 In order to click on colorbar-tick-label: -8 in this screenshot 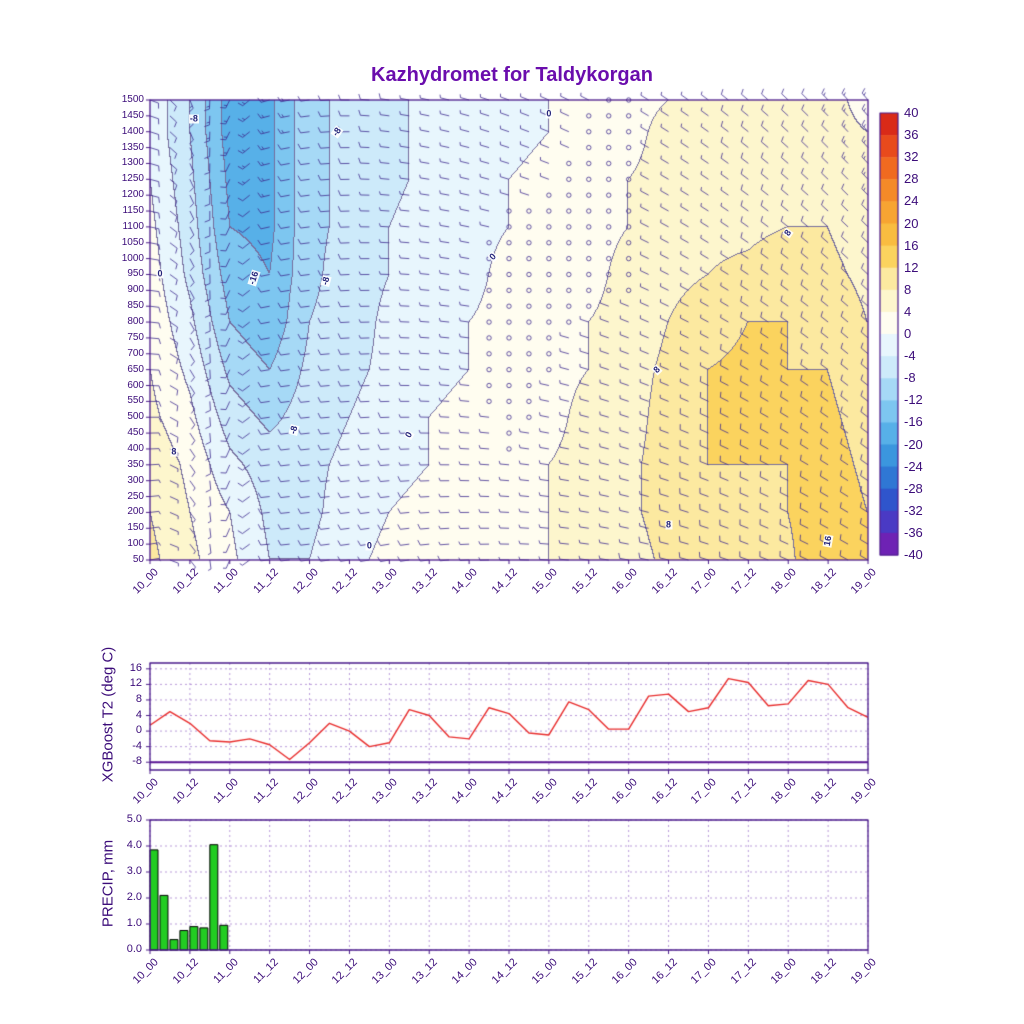, I will do `click(910, 378)`.